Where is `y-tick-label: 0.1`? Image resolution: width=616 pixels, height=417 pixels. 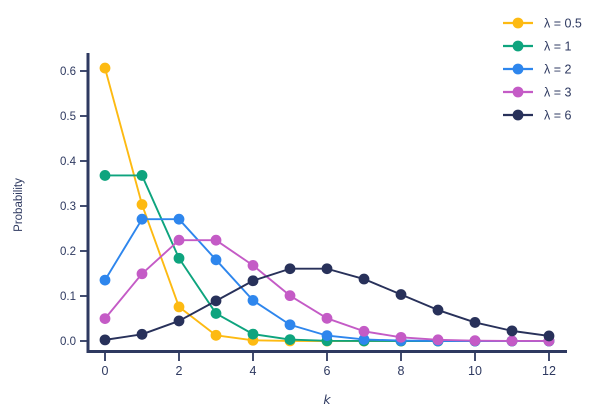 y-tick-label: 0.1 is located at coordinates (68, 297).